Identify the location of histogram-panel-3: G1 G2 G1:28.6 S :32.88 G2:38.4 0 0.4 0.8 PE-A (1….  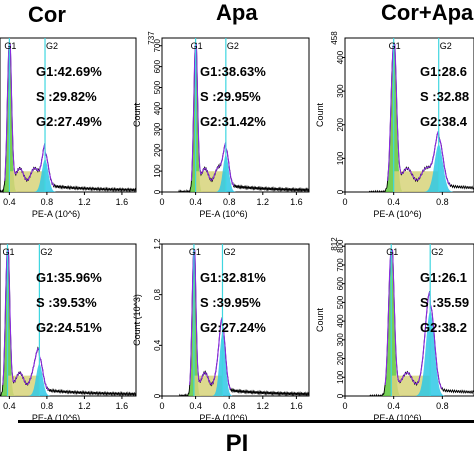
(394, 125).